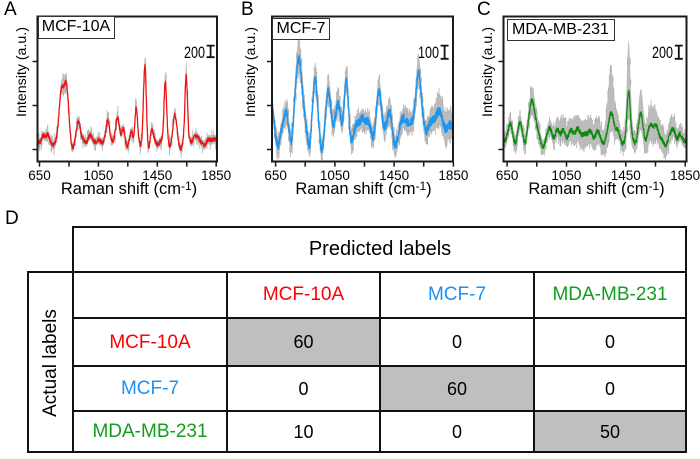 The height and width of the screenshot is (459, 700). I want to click on svg-text: 100, so click(428, 52).